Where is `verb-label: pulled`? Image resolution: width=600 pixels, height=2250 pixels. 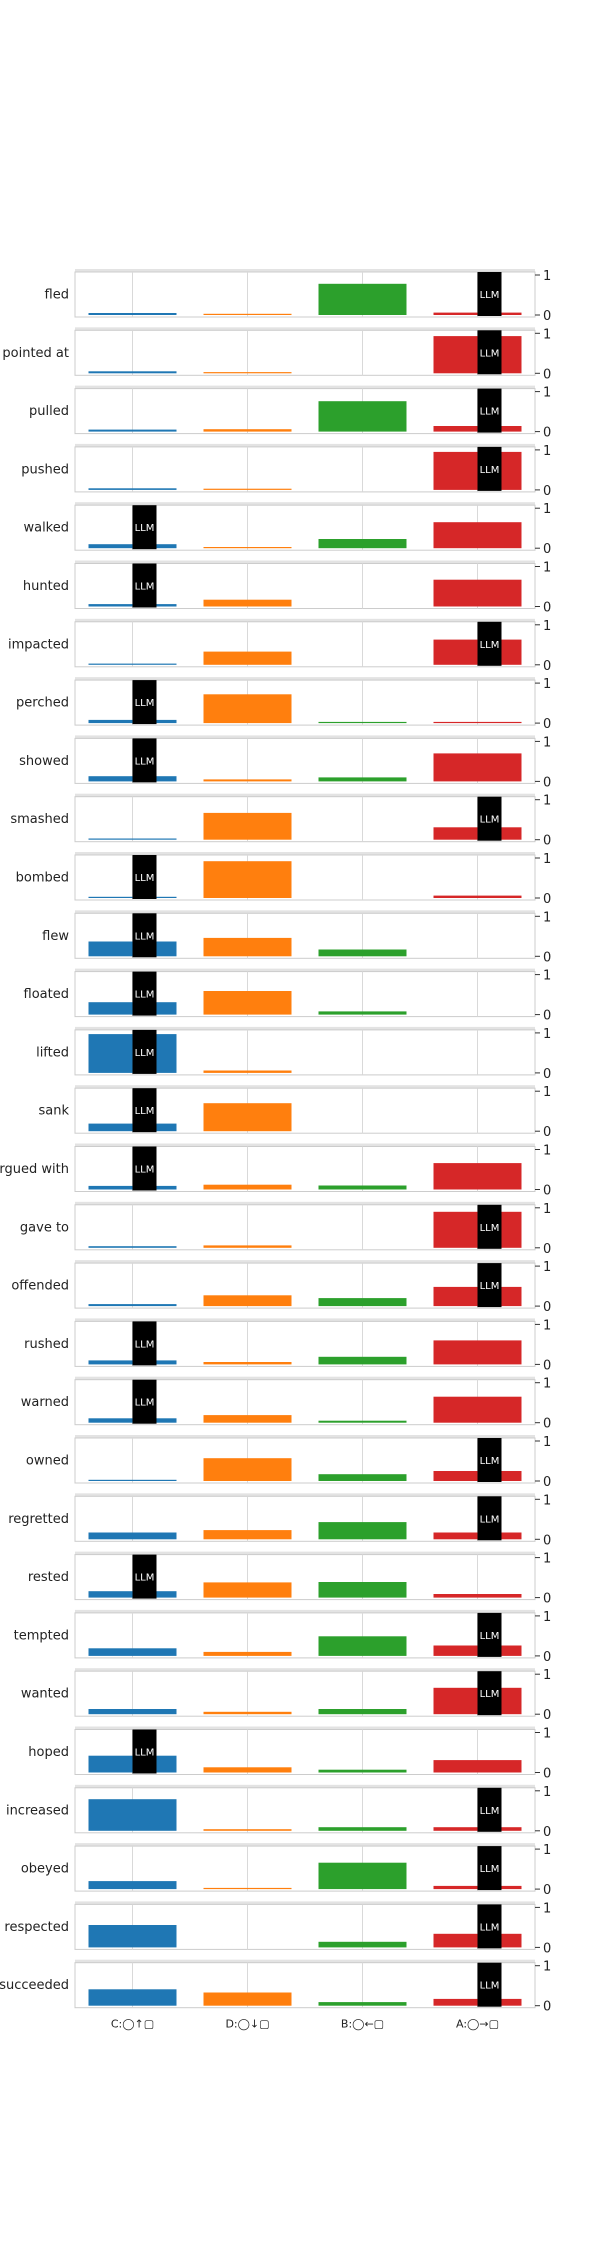
verb-label: pulled is located at coordinates (49, 411).